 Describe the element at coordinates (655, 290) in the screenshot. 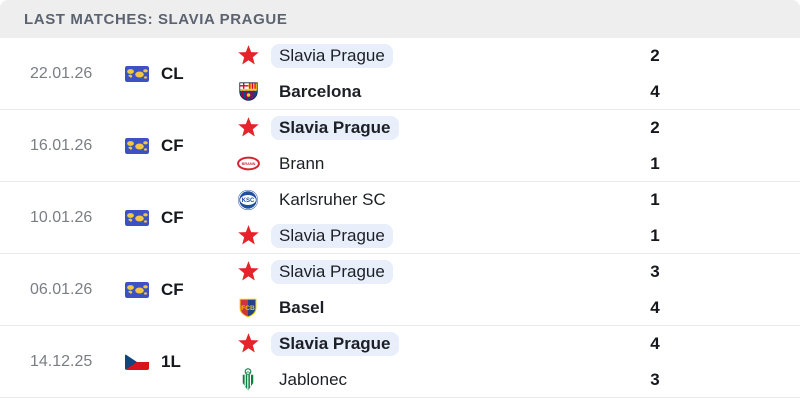

I see `scores: 3 4` at that location.